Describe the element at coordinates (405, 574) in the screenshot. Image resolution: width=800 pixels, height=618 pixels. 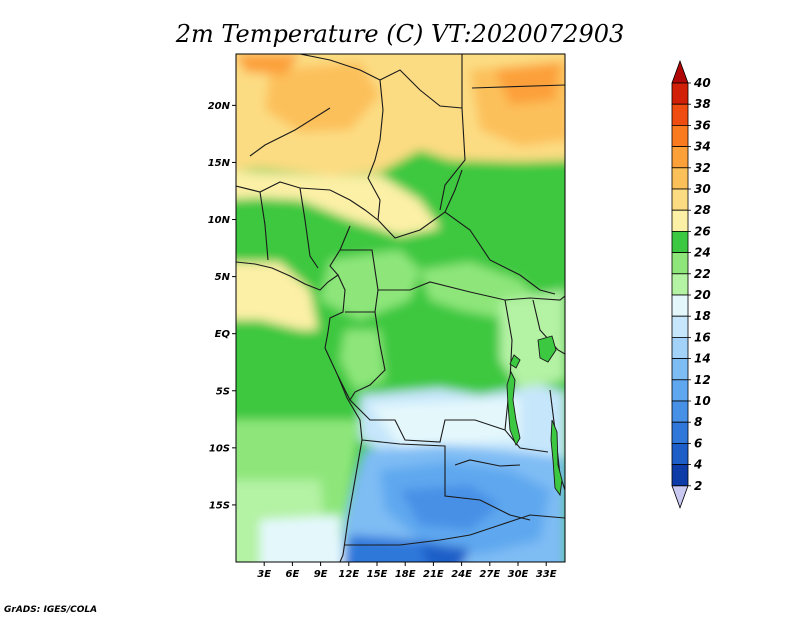
I see `lon-tick-label: 18E` at that location.